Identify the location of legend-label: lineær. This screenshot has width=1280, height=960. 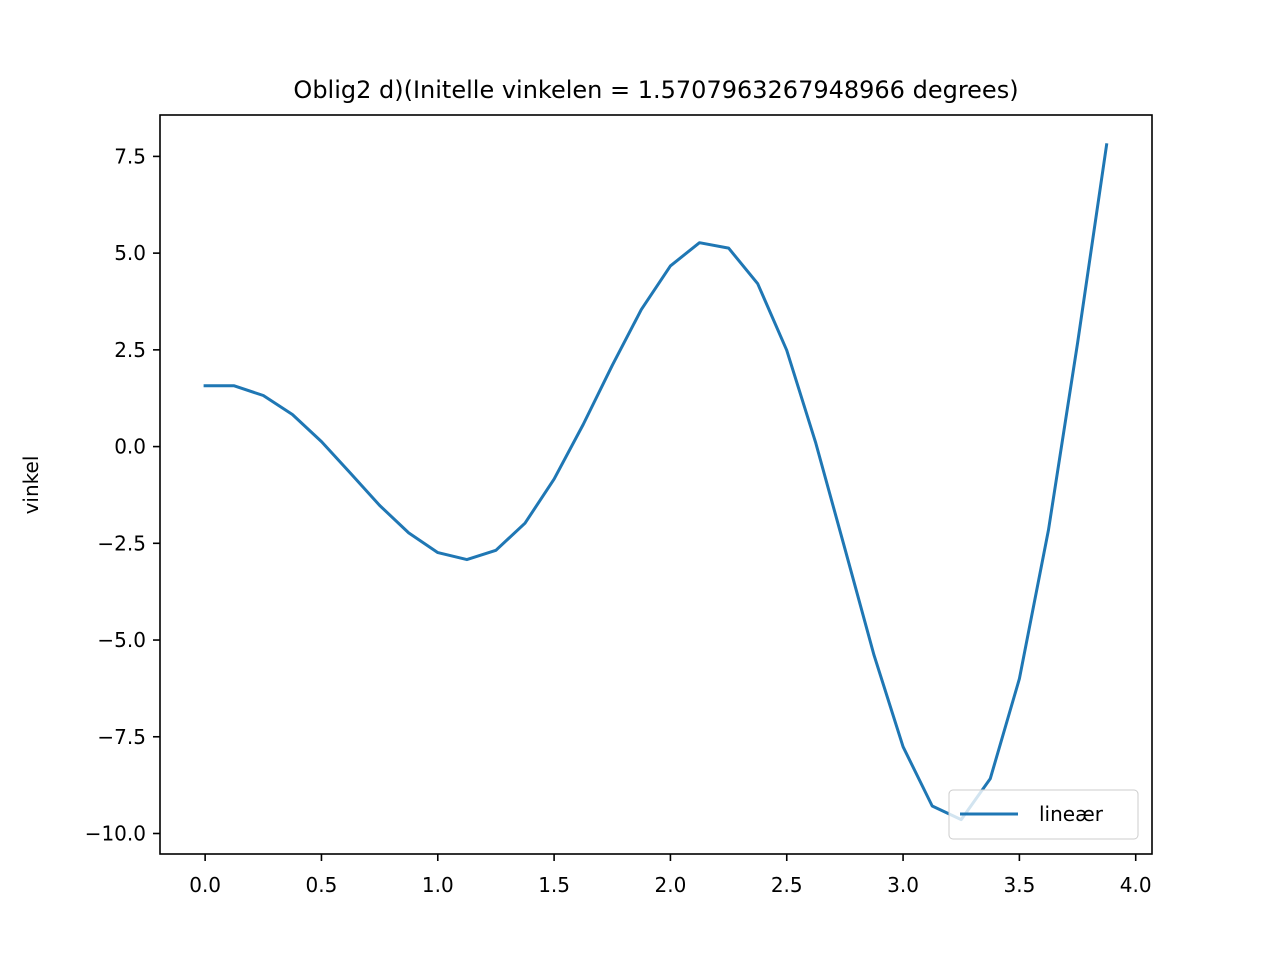
(1071, 814).